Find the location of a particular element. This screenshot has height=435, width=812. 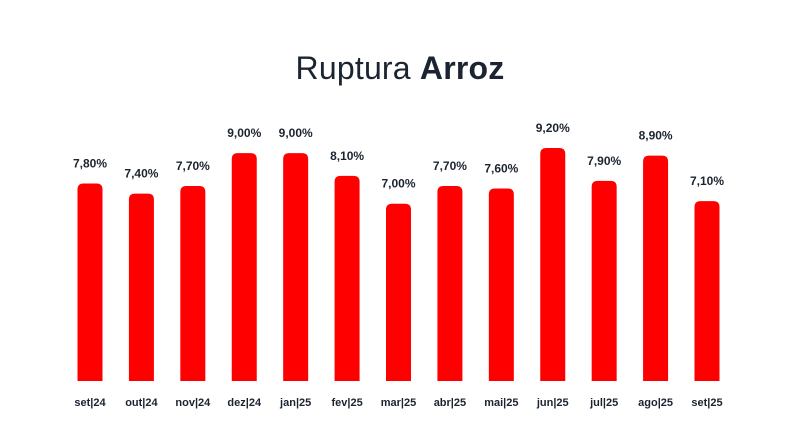

x-tick-label: jan|25 is located at coordinates (295, 403).